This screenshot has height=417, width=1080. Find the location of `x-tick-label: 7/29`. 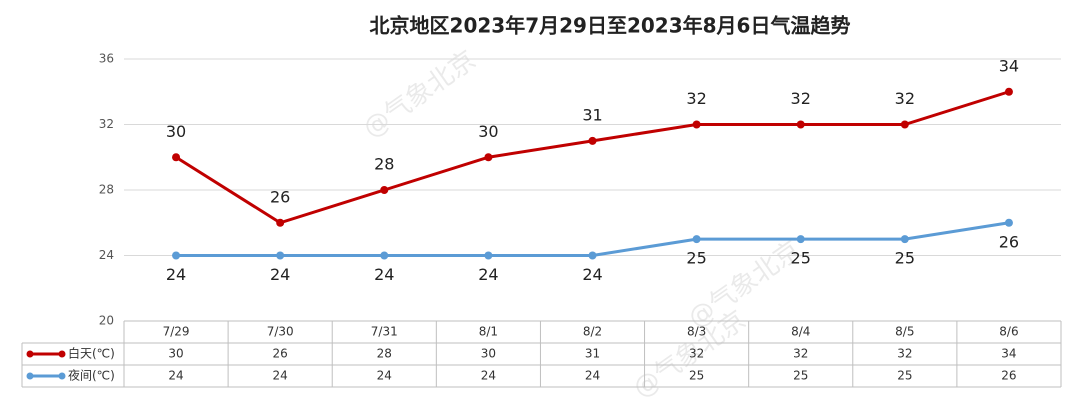

x-tick-label: 7/29 is located at coordinates (176, 332).